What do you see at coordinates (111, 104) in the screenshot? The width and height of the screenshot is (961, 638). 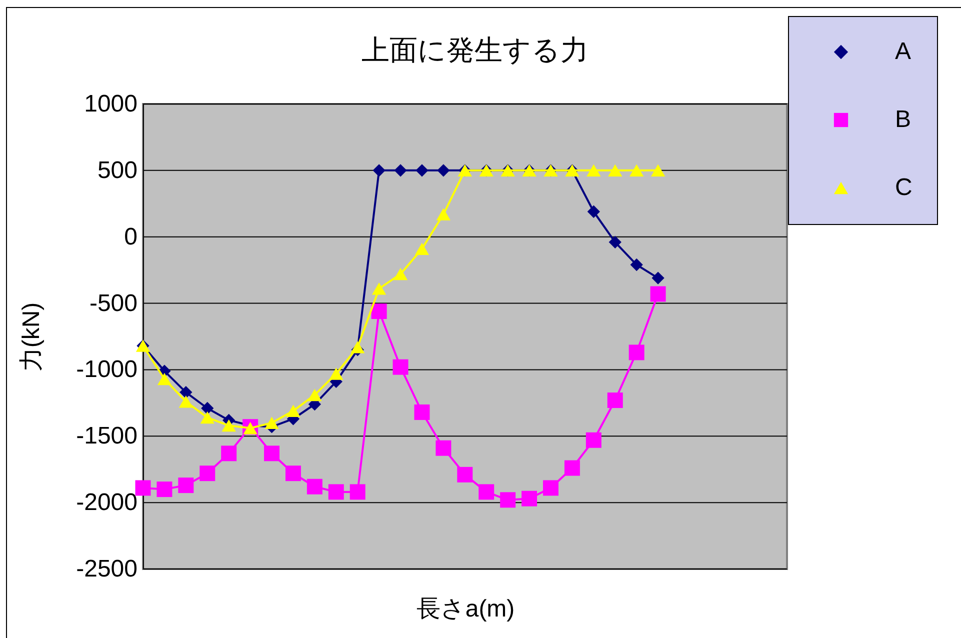 I see `y-tick-label: 1000` at bounding box center [111, 104].